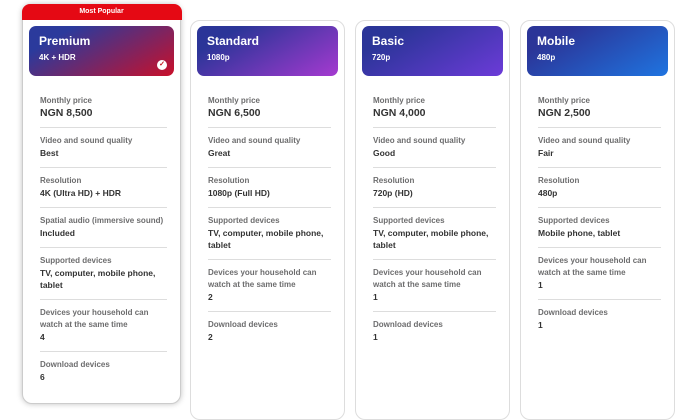  What do you see at coordinates (599, 188) in the screenshot?
I see `plan-detail-row: Resolution 480p` at bounding box center [599, 188].